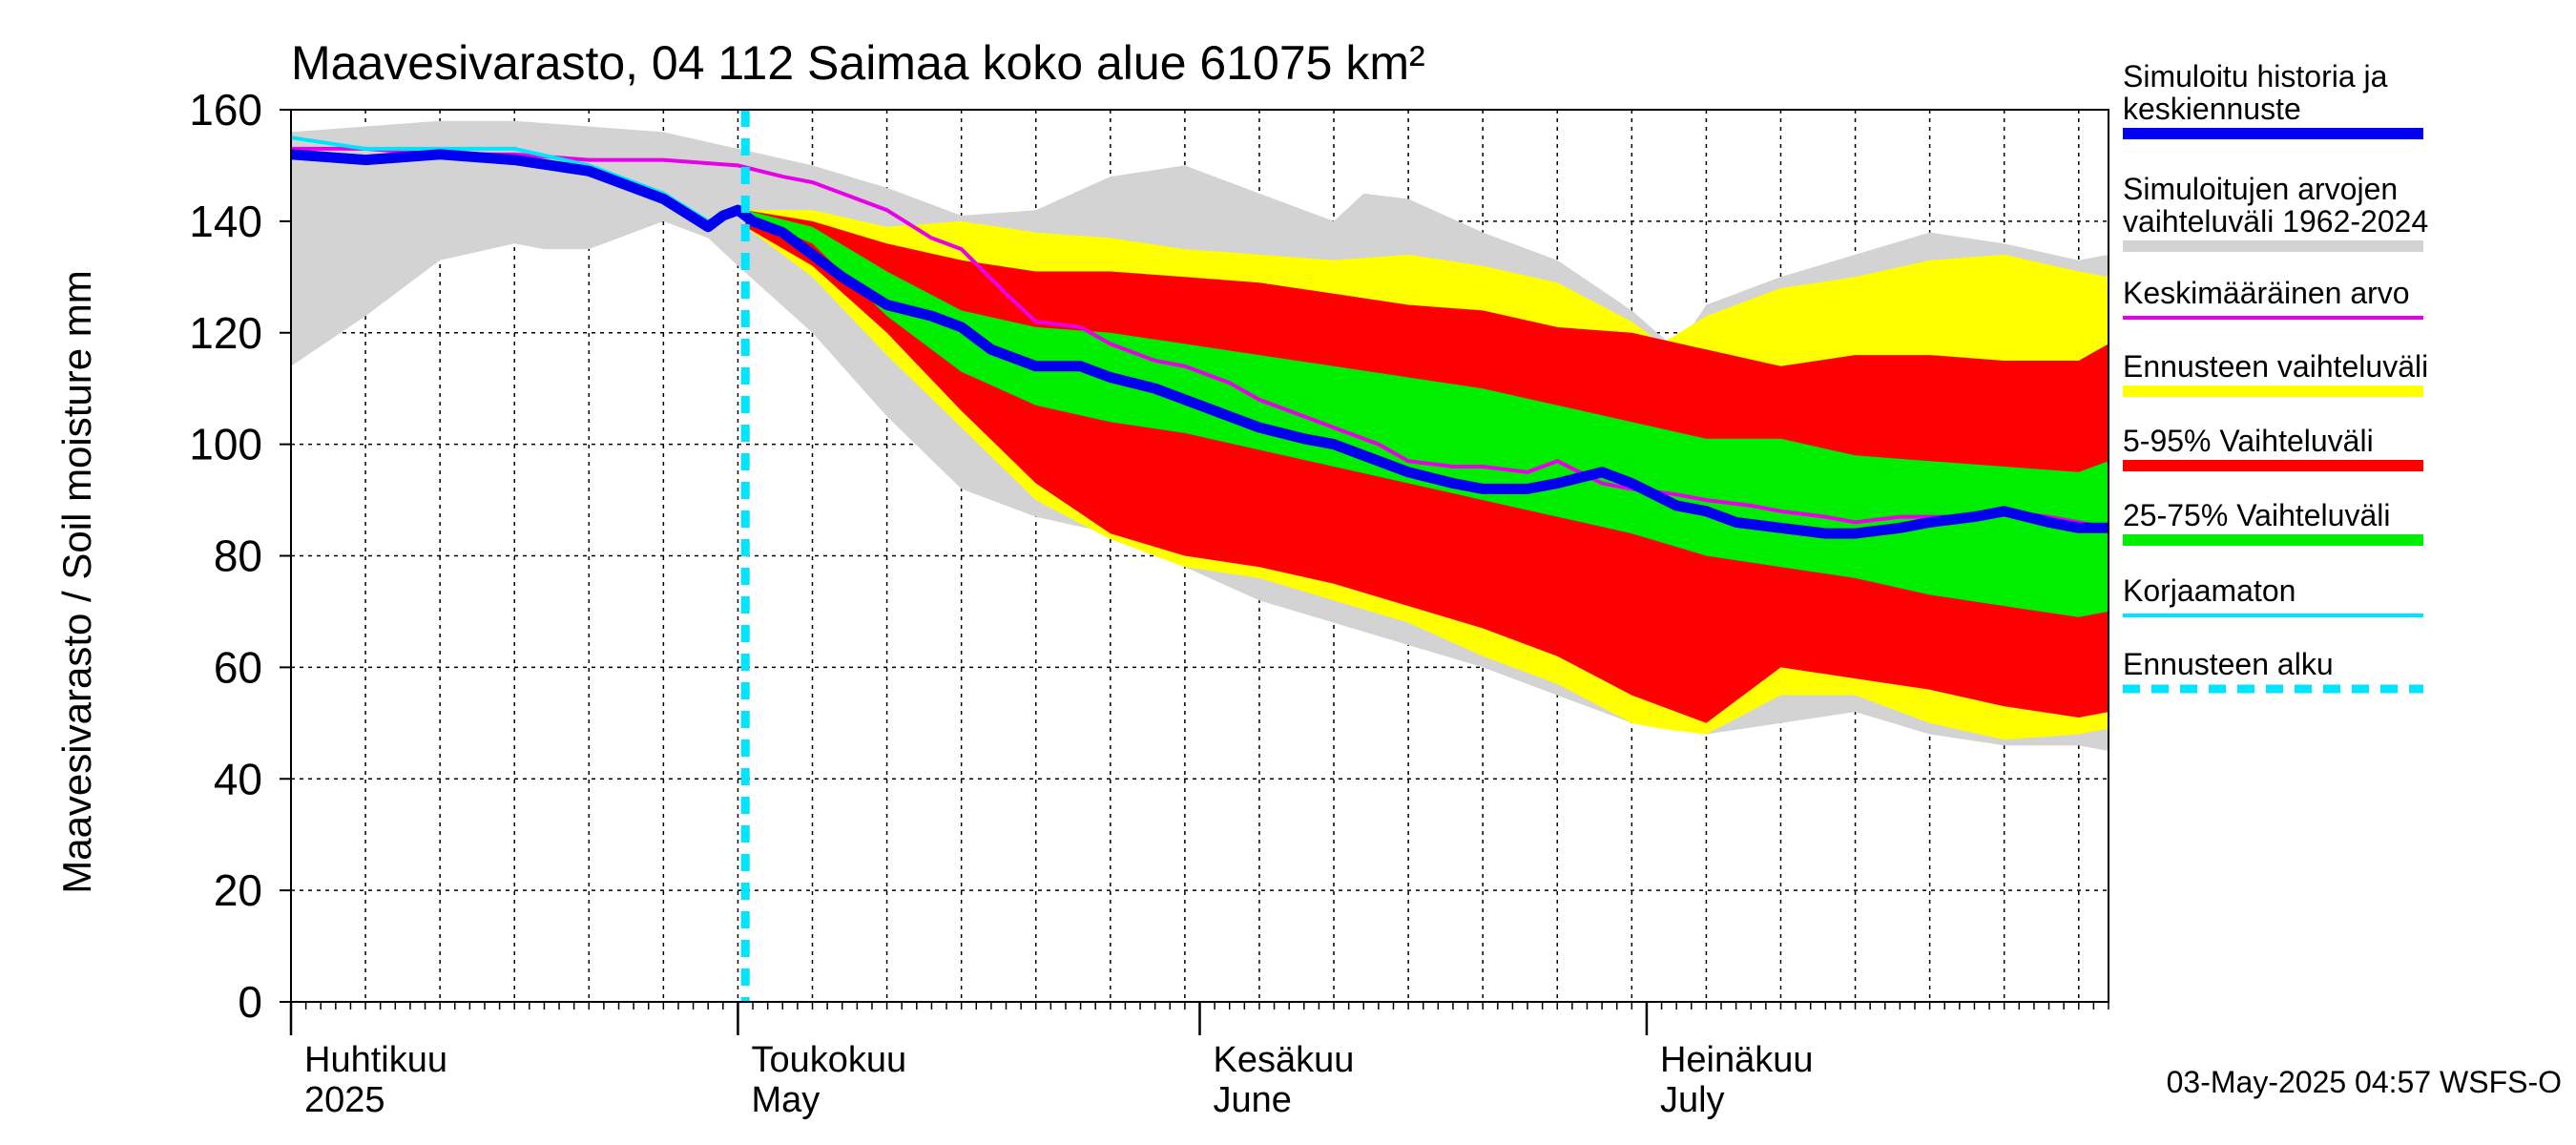  I want to click on y-tick-label: 40, so click(238, 778).